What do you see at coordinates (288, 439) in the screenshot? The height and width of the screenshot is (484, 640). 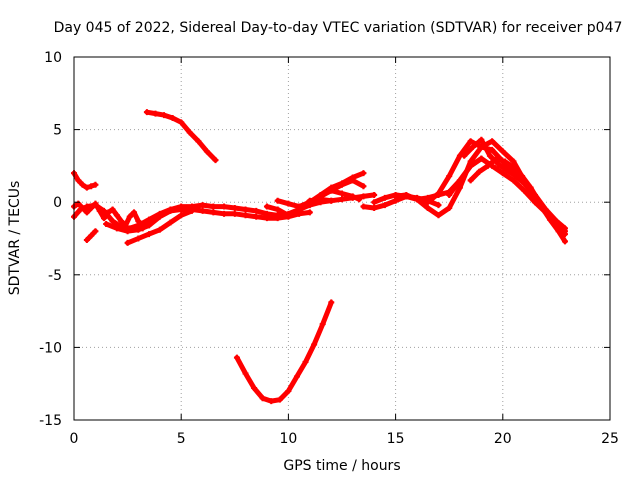 I see `x-tick-label: 10` at bounding box center [288, 439].